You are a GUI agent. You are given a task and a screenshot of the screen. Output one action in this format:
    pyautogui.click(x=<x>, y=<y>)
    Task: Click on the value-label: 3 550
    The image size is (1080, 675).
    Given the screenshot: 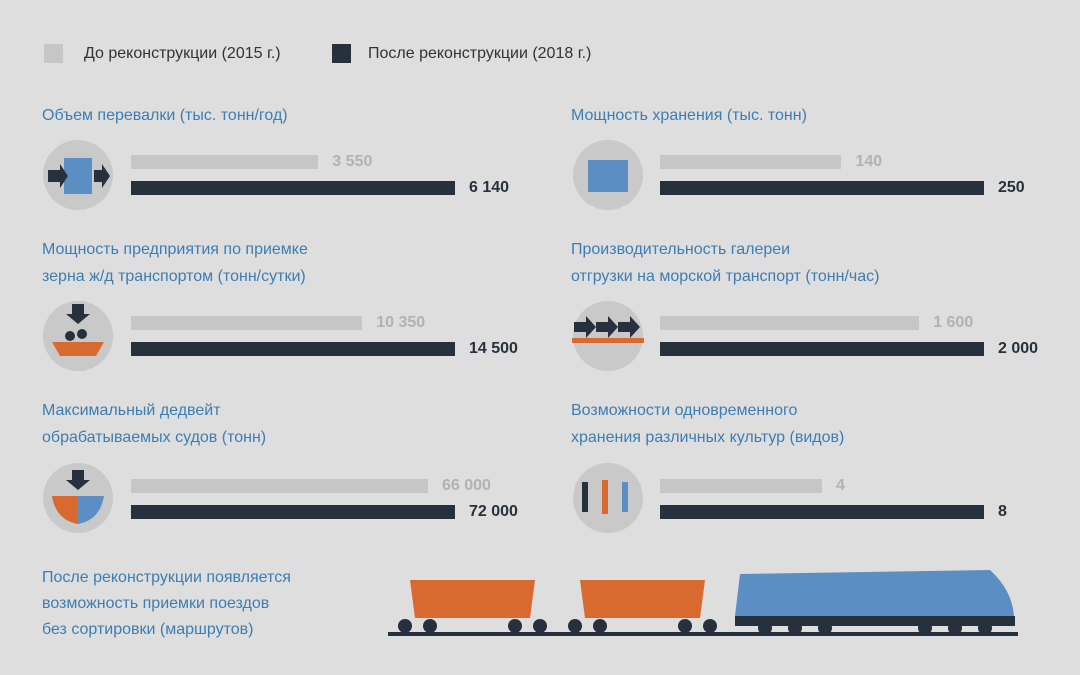 What is the action you would take?
    pyautogui.click(x=352, y=161)
    